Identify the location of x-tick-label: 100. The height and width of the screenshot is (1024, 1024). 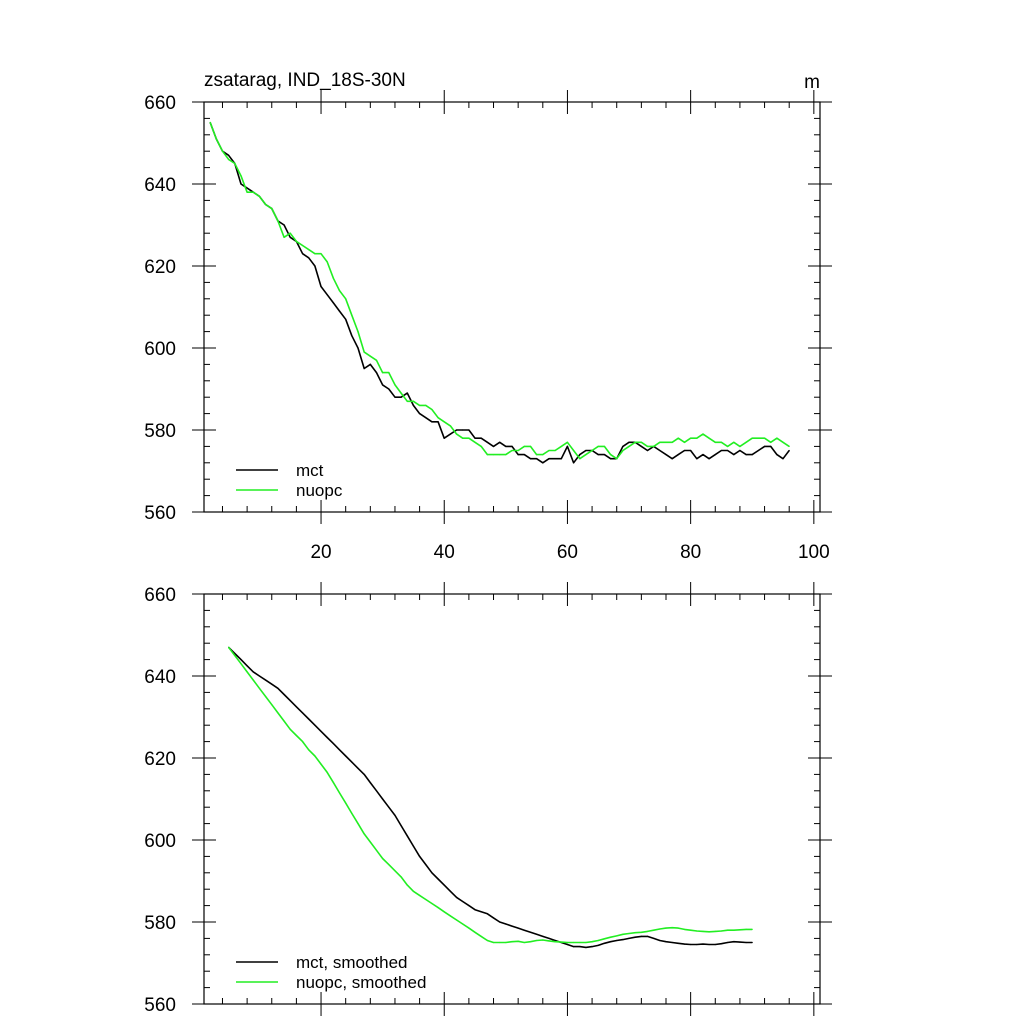
(814, 552).